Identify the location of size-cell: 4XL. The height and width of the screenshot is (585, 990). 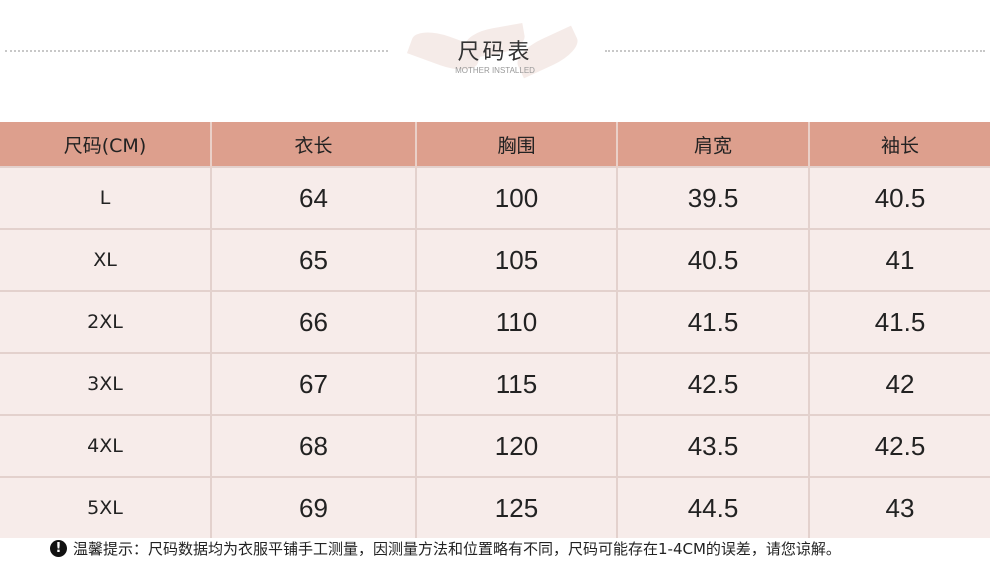
(106, 445).